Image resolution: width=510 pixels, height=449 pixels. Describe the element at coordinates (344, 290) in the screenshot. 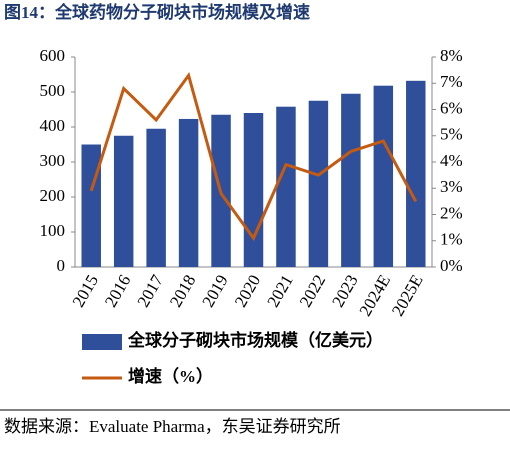

I see `x-tick-label: 2023` at that location.